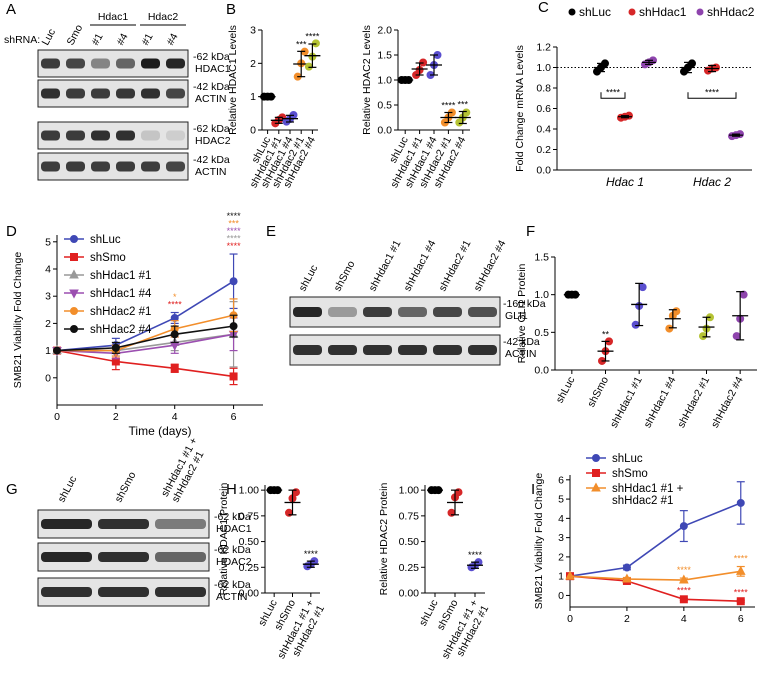 Image resolution: width=764 pixels, height=673 pixels. I want to click on x-tick-label: shHdac1 #1, so click(626, 402).